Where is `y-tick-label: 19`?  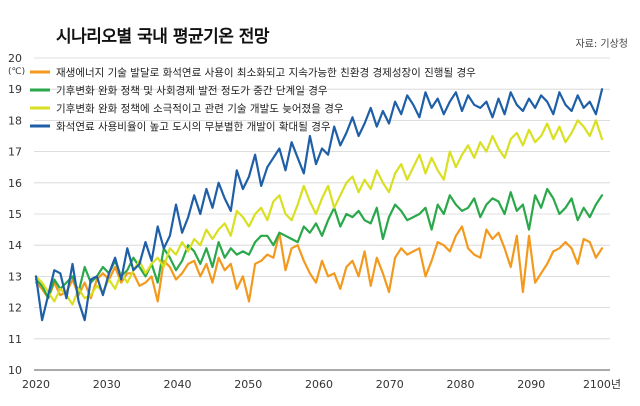
y-tick-label: 19 is located at coordinates (15, 89).